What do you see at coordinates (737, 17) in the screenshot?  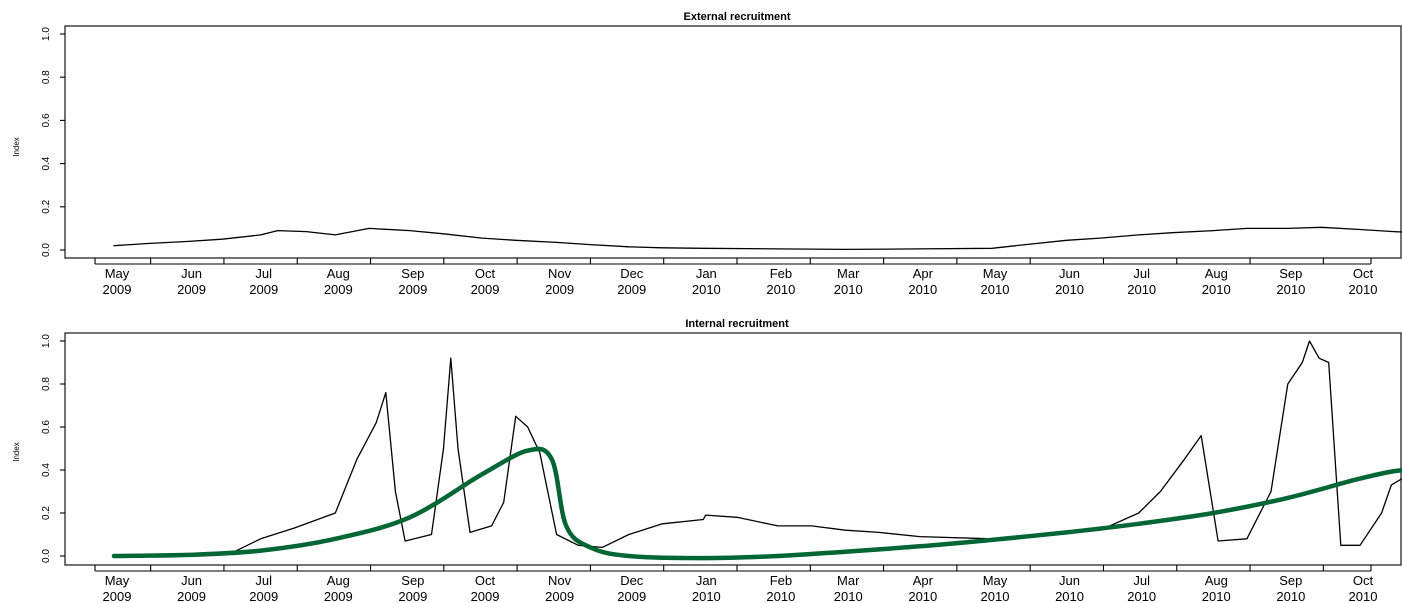 I see `chart-title: External recruitment` at bounding box center [737, 17].